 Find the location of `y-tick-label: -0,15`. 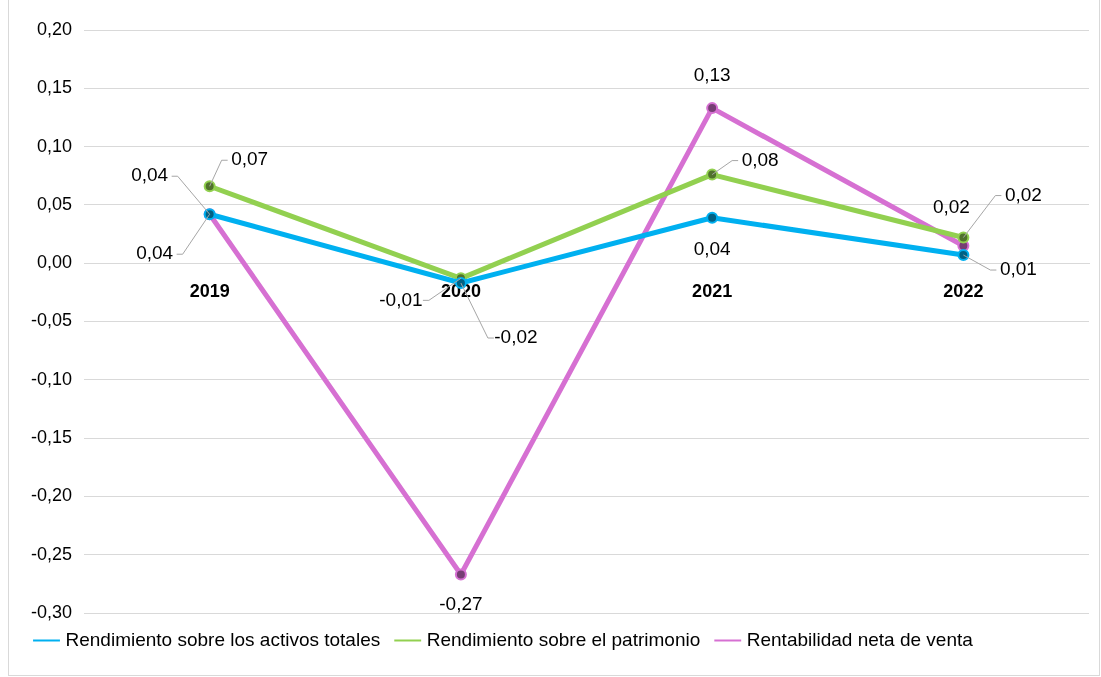

y-tick-label: -0,15 is located at coordinates (52, 437).